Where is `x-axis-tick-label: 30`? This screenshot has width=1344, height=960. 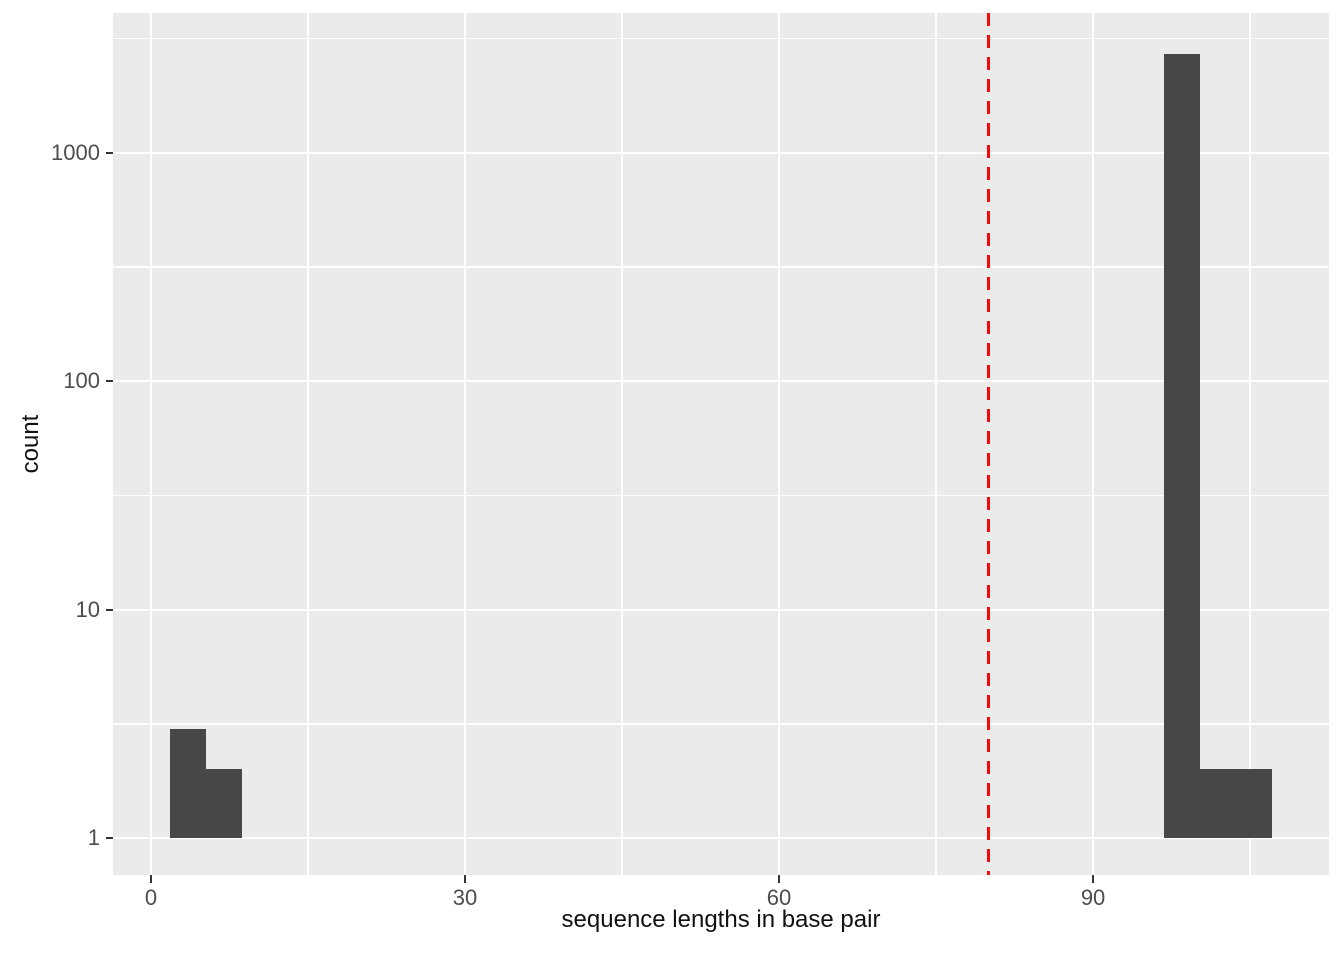 x-axis-tick-label: 30 is located at coordinates (465, 897).